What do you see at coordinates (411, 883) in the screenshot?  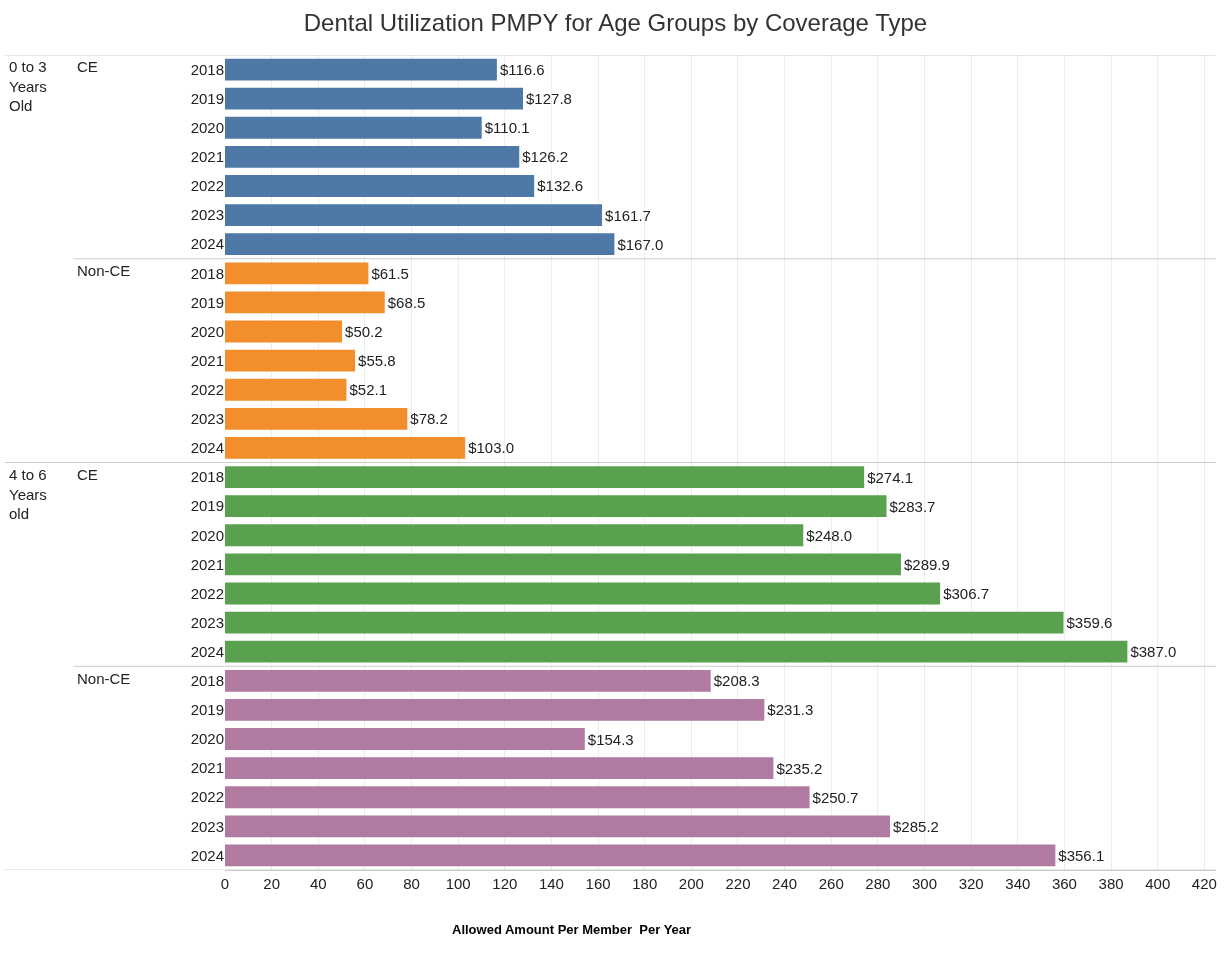 I see `x-tick-label: 80` at bounding box center [411, 883].